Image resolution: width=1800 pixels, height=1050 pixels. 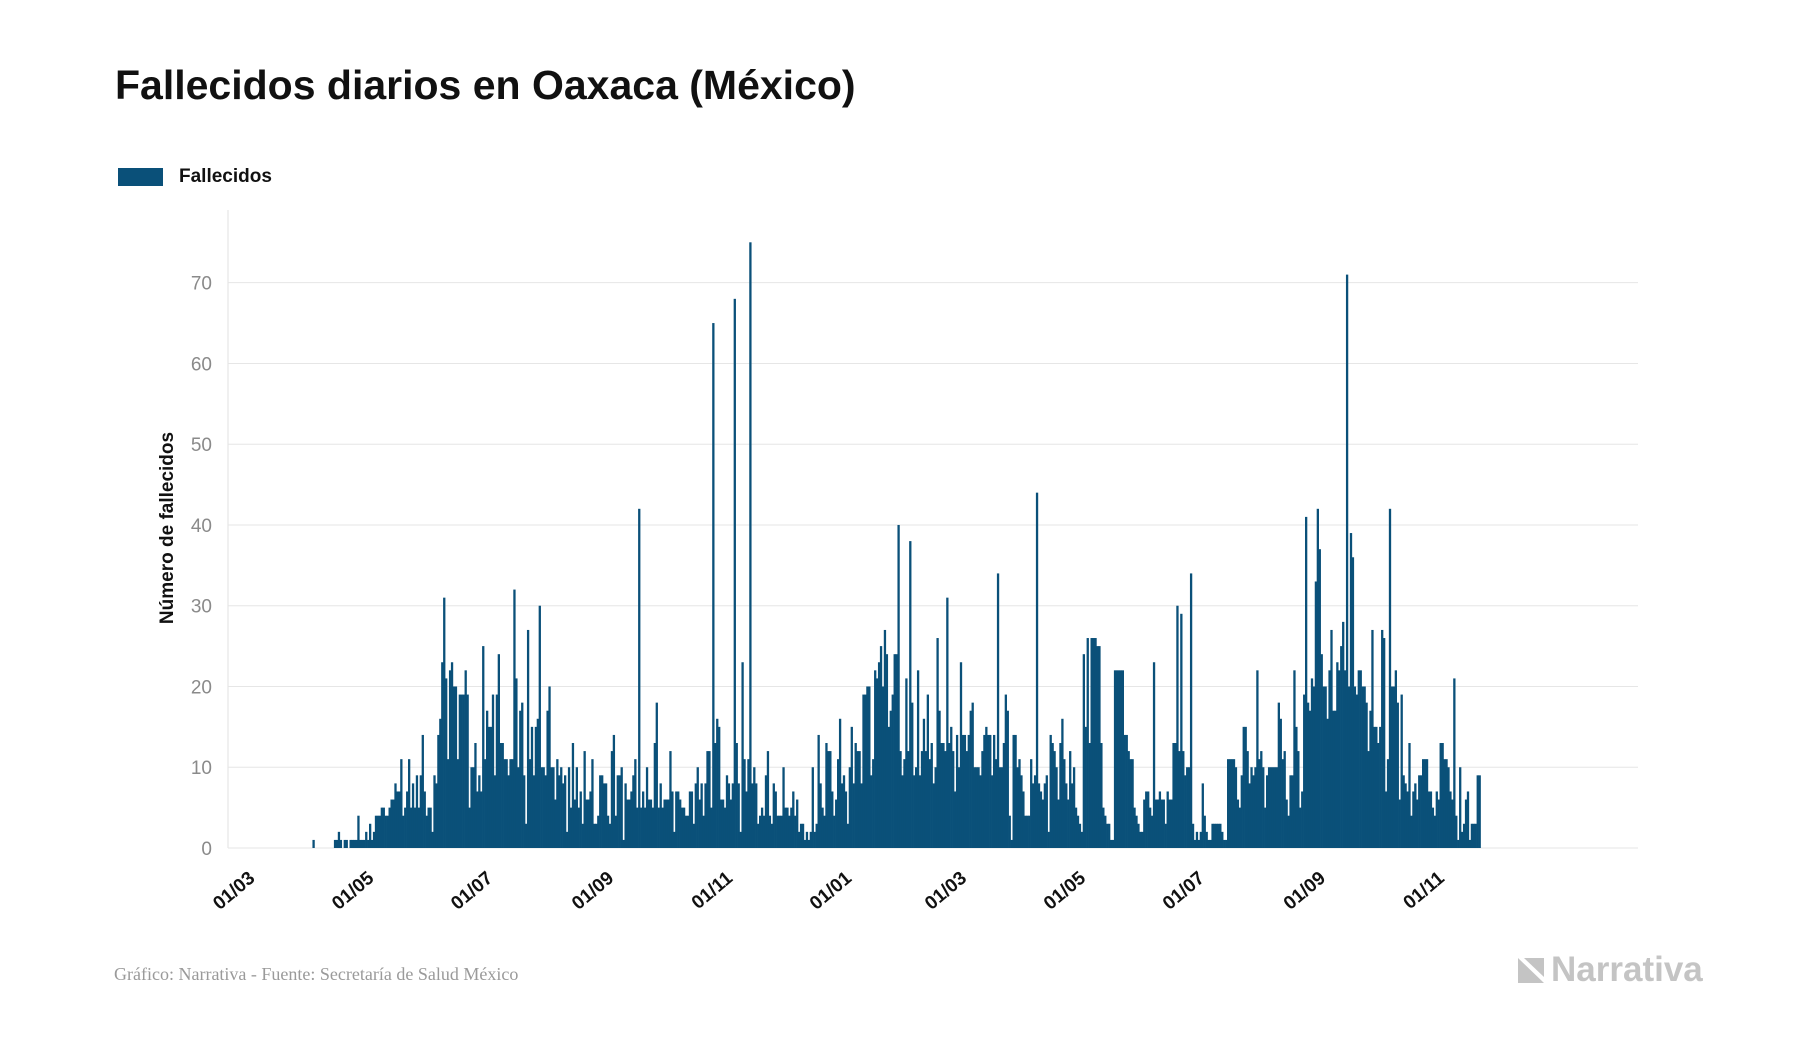 What do you see at coordinates (167, 528) in the screenshot?
I see `y-axis-title: Número de fallecidos` at bounding box center [167, 528].